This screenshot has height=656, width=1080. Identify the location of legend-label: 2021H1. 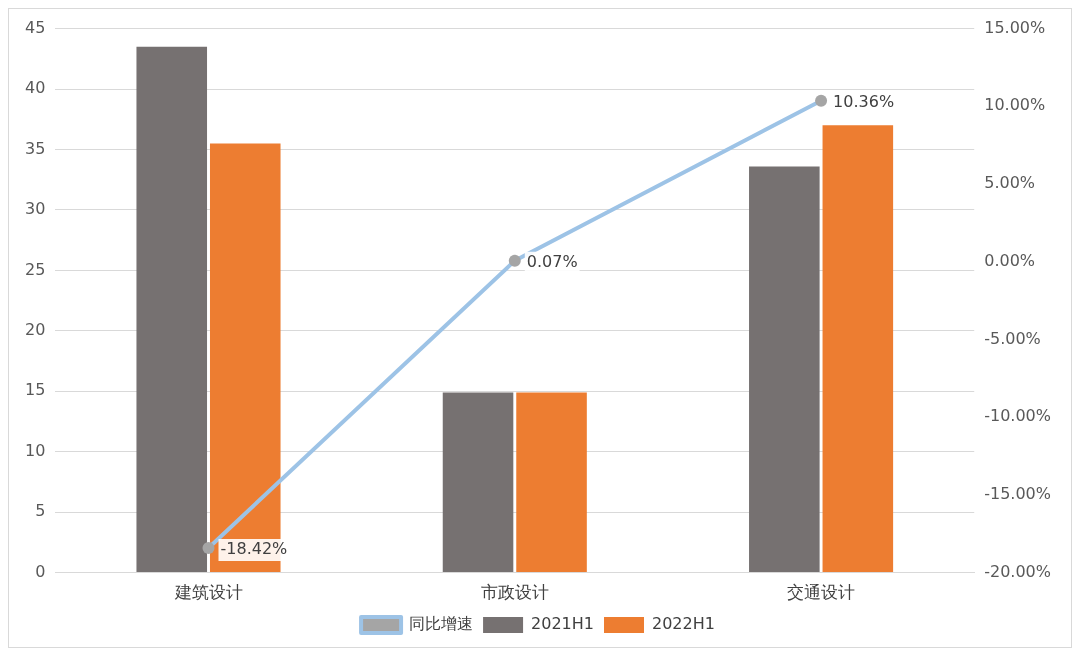
(563, 624).